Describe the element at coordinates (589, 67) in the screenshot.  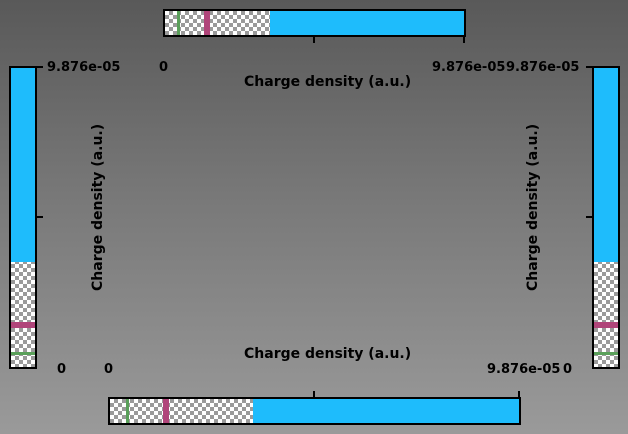
I see `colorbar-right-max-tick` at that location.